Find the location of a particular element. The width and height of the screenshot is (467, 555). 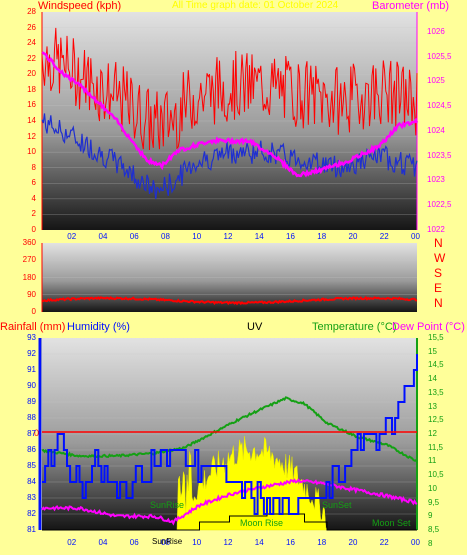

temperature-tick: 8 is located at coordinates (430, 543).